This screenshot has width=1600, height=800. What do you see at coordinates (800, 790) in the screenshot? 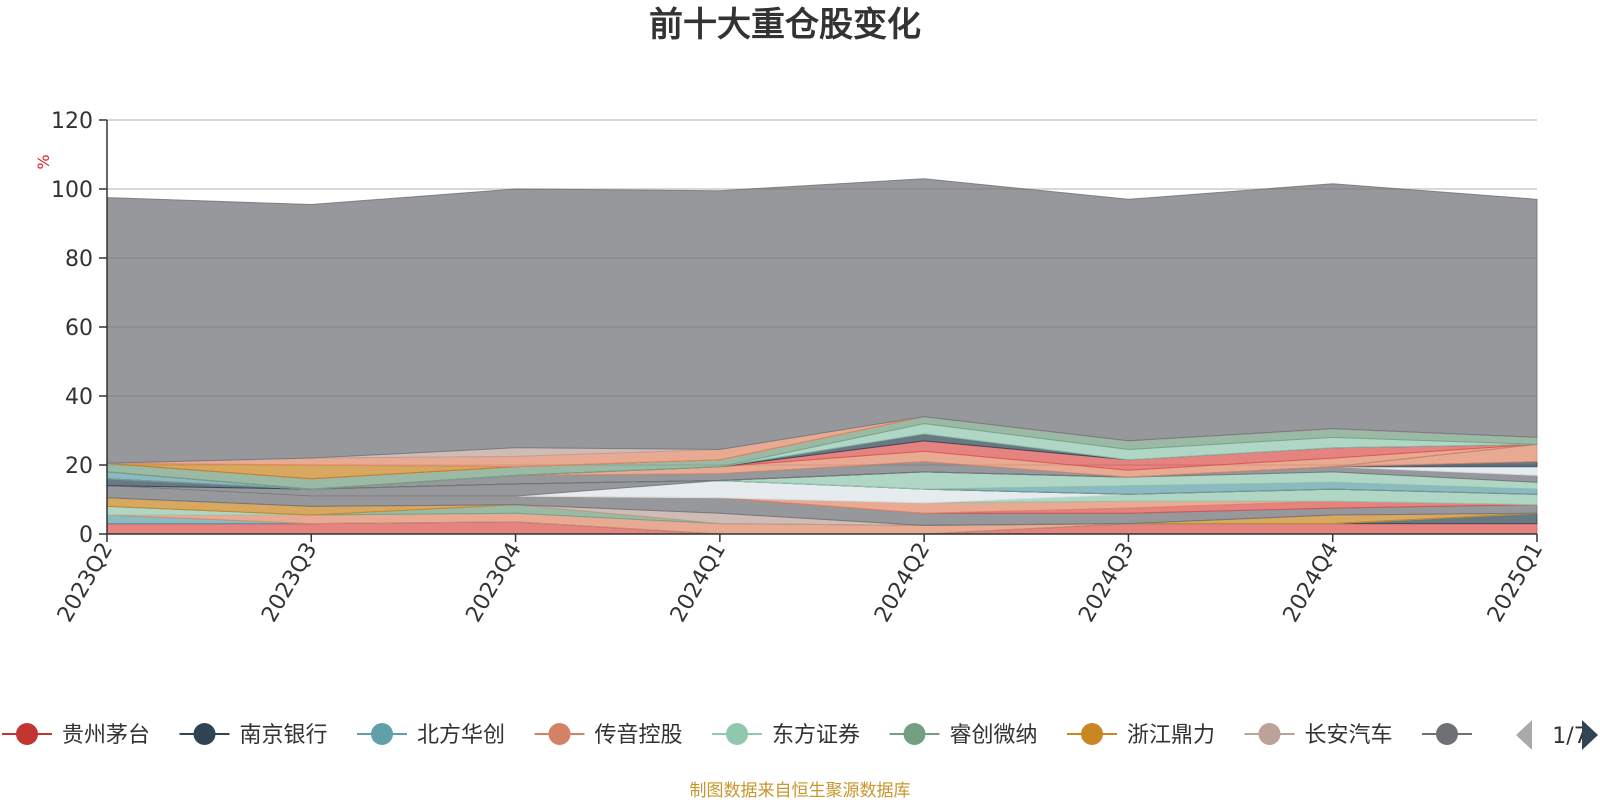
I see `data-source-note: 制图数据来自恒生聚源数据库` at bounding box center [800, 790].